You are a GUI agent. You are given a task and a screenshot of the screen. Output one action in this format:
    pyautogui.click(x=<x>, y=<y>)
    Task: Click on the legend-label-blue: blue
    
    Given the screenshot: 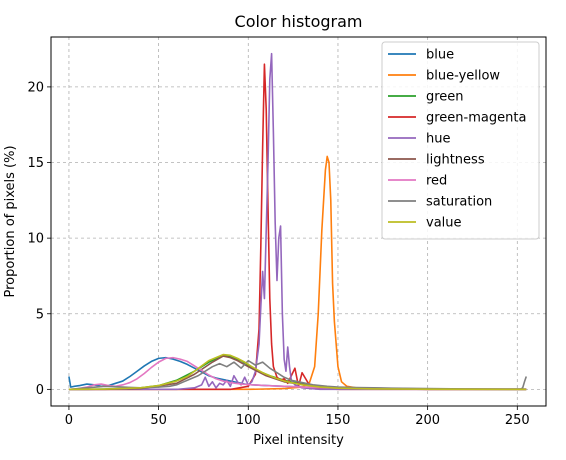 What is the action you would take?
    pyautogui.click(x=440, y=55)
    